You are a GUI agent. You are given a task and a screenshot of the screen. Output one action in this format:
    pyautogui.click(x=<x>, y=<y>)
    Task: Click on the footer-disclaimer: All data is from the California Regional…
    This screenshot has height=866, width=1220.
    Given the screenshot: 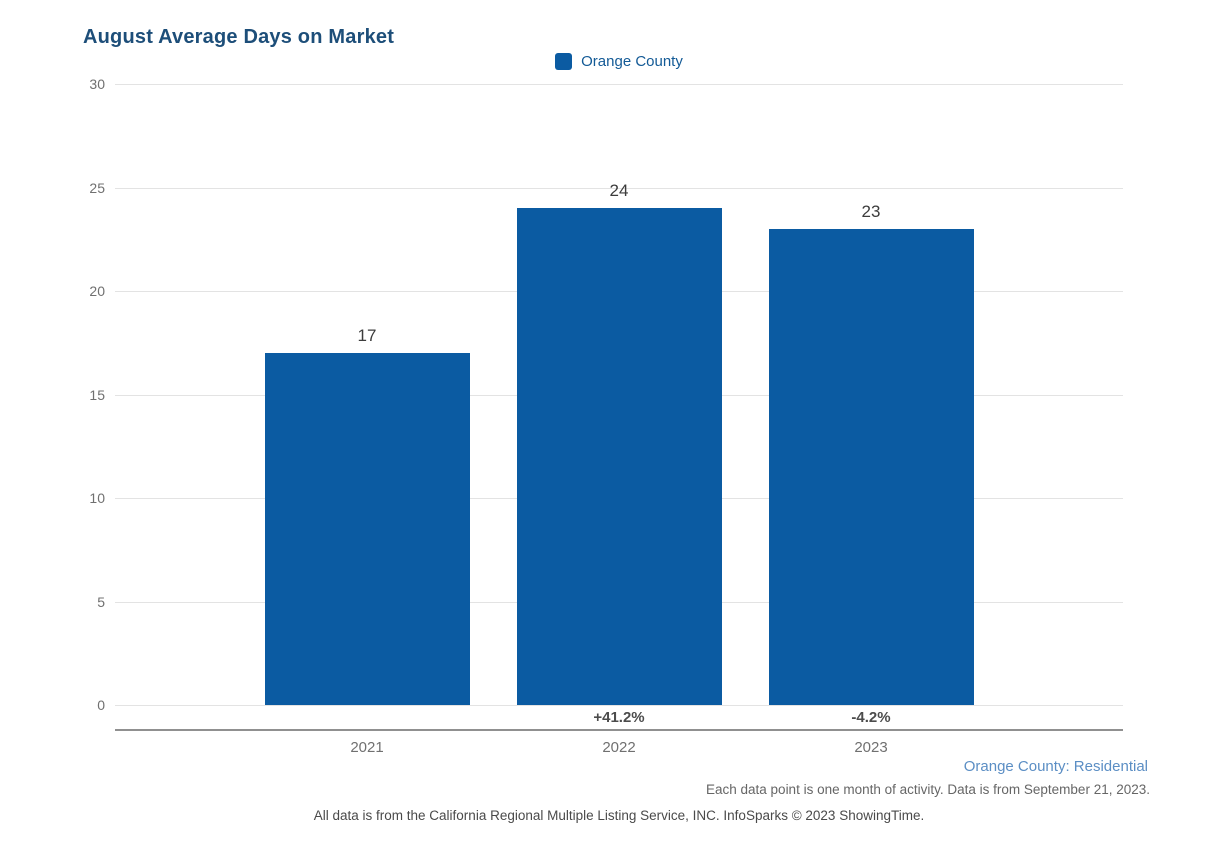 What is the action you would take?
    pyautogui.click(x=619, y=815)
    